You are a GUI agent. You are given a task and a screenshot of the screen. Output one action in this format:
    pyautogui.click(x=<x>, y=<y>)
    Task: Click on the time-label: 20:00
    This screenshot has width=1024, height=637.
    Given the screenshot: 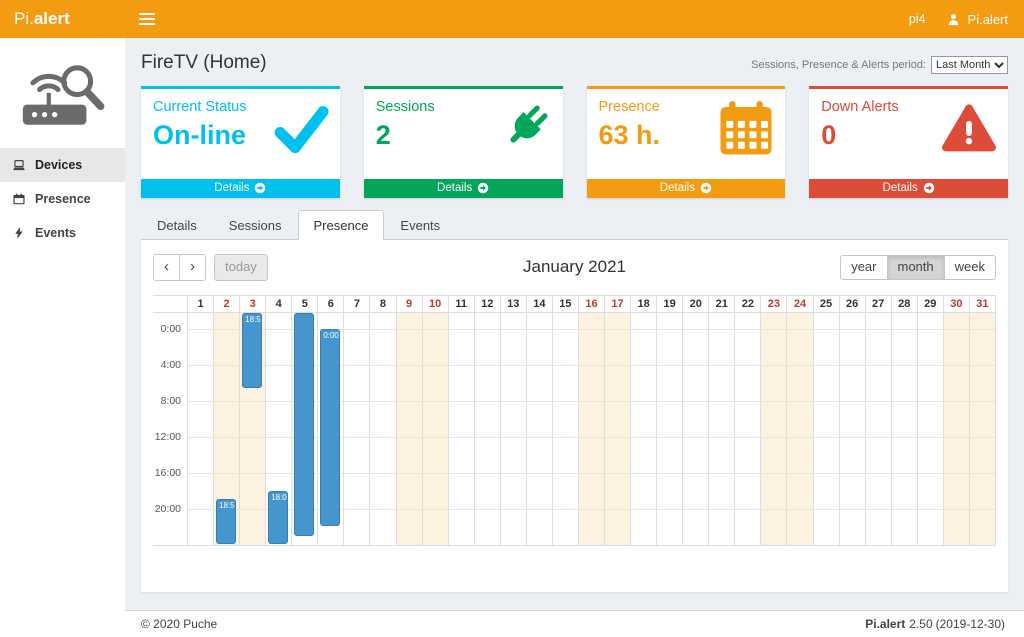 What is the action you would take?
    pyautogui.click(x=167, y=508)
    